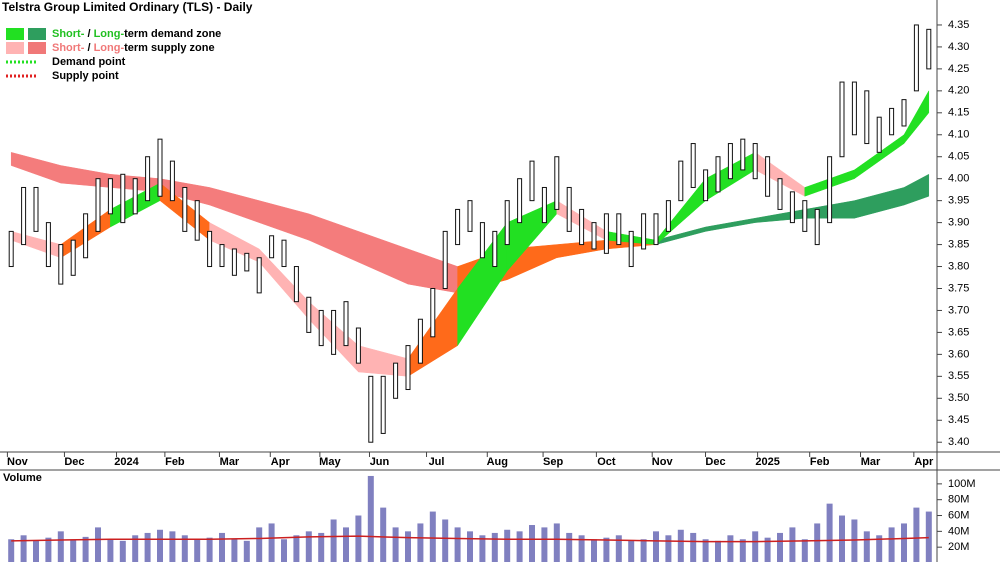  What do you see at coordinates (22, 478) in the screenshot?
I see `volume-label: Volume` at bounding box center [22, 478].